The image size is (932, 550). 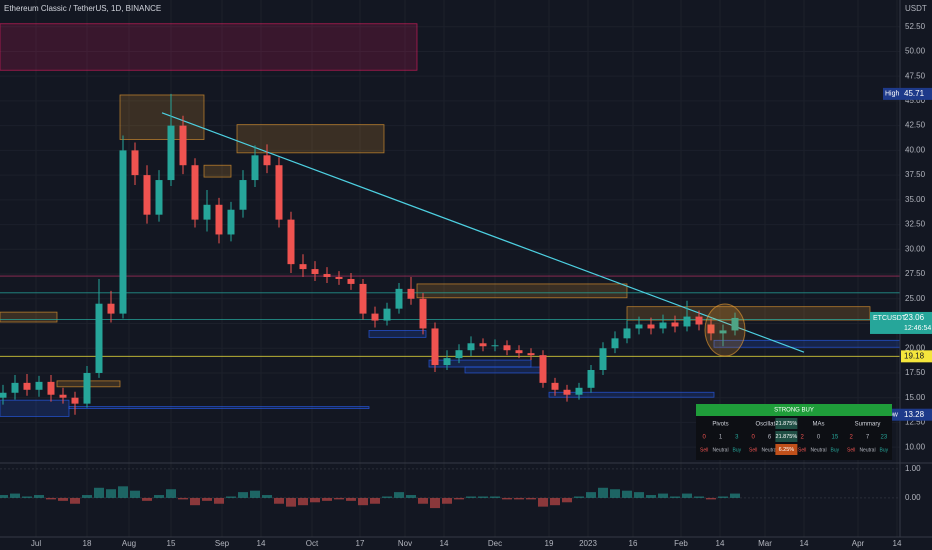 I want to click on x-tick-label: Aug, so click(x=129, y=543).